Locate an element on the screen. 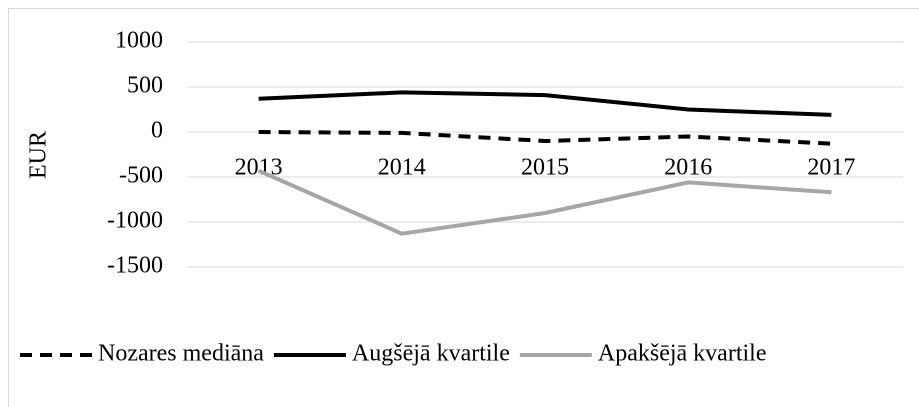 The width and height of the screenshot is (919, 407). x-tick-label: 2017 is located at coordinates (831, 168).